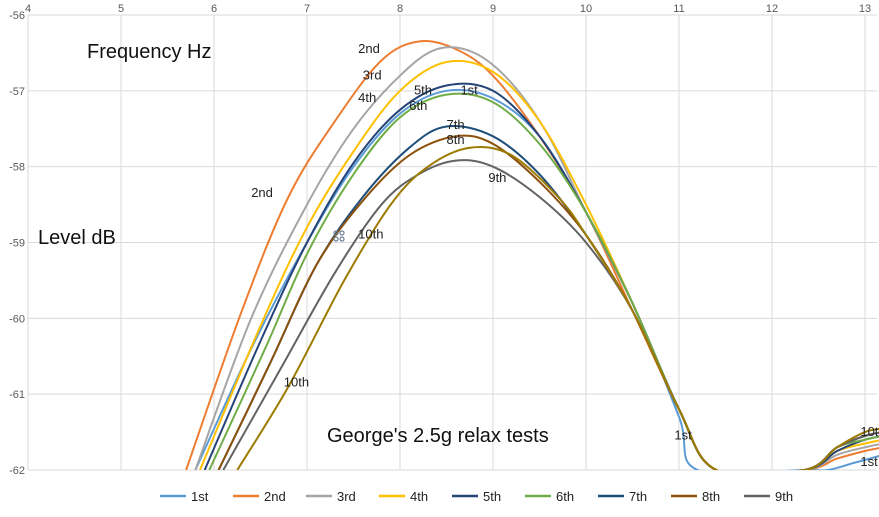  What do you see at coordinates (275, 496) in the screenshot?
I see `legend-label: 2nd` at bounding box center [275, 496].